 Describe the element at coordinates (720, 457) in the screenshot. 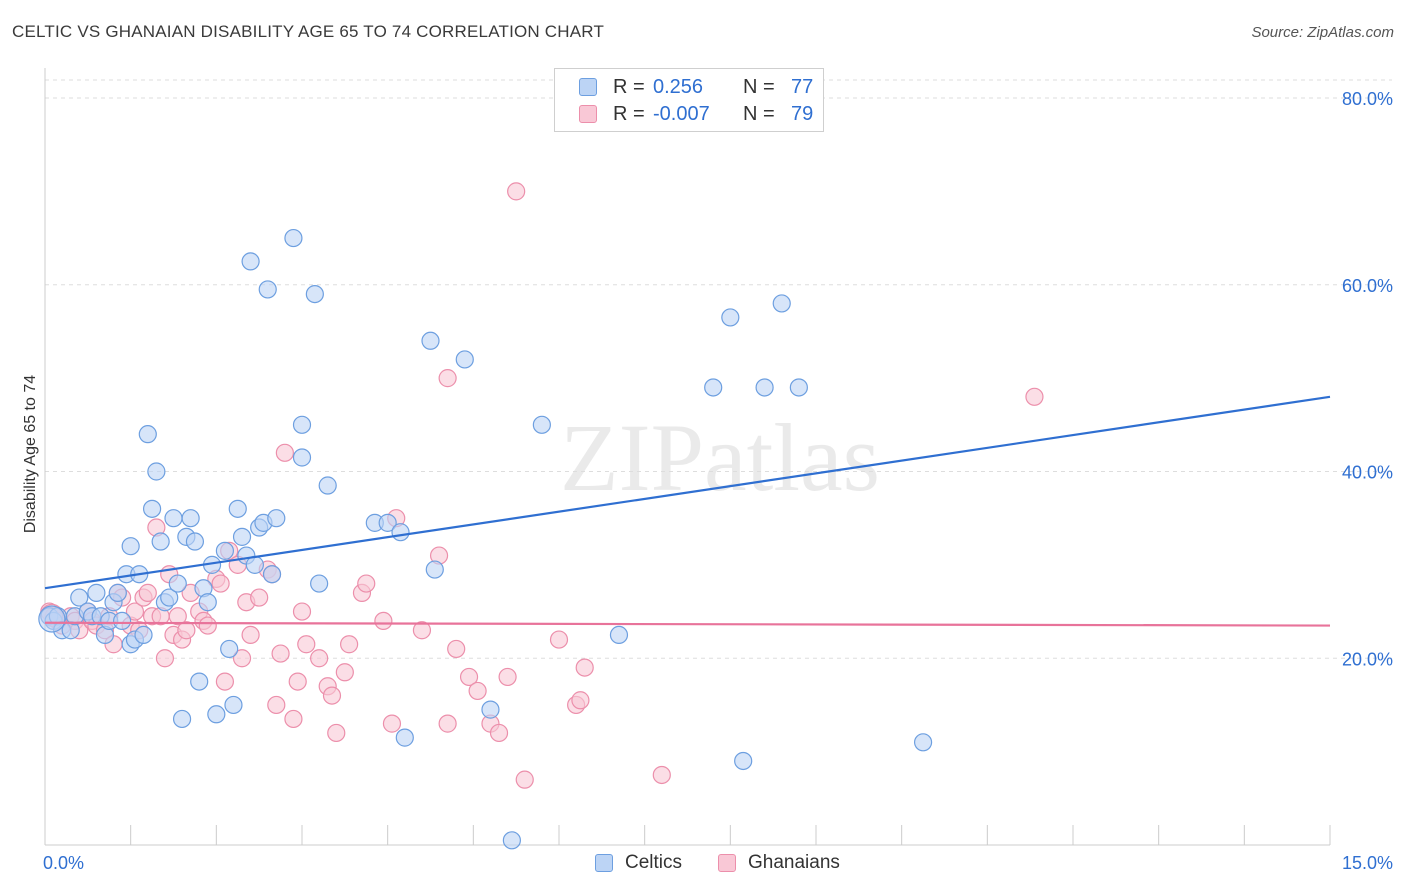

I see `watermark: ZIPatlas` at that location.